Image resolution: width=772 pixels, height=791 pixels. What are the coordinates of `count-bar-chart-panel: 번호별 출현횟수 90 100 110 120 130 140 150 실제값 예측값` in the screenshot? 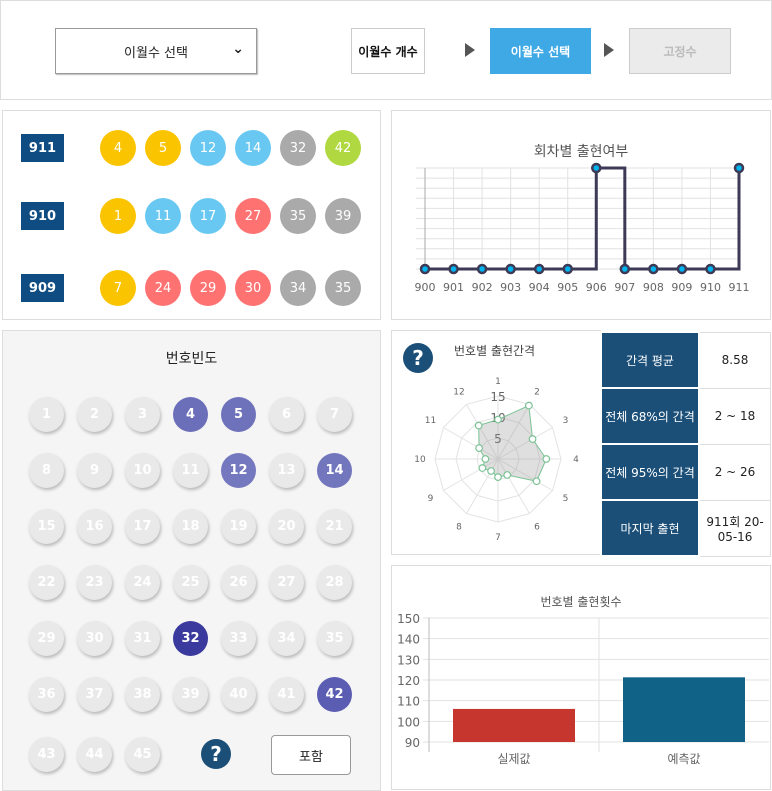 It's located at (581, 677).